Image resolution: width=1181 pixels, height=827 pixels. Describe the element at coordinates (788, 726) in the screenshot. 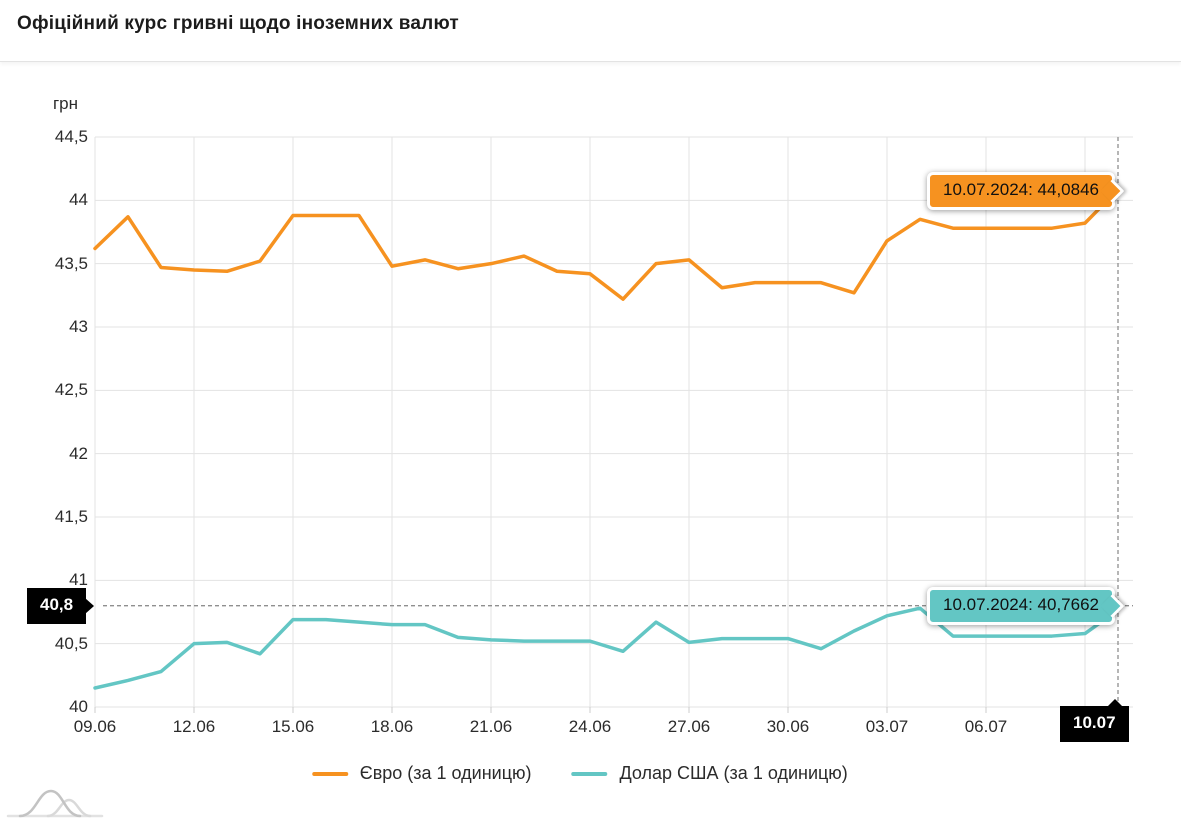

I see `x-tick-label: 30.06` at that location.